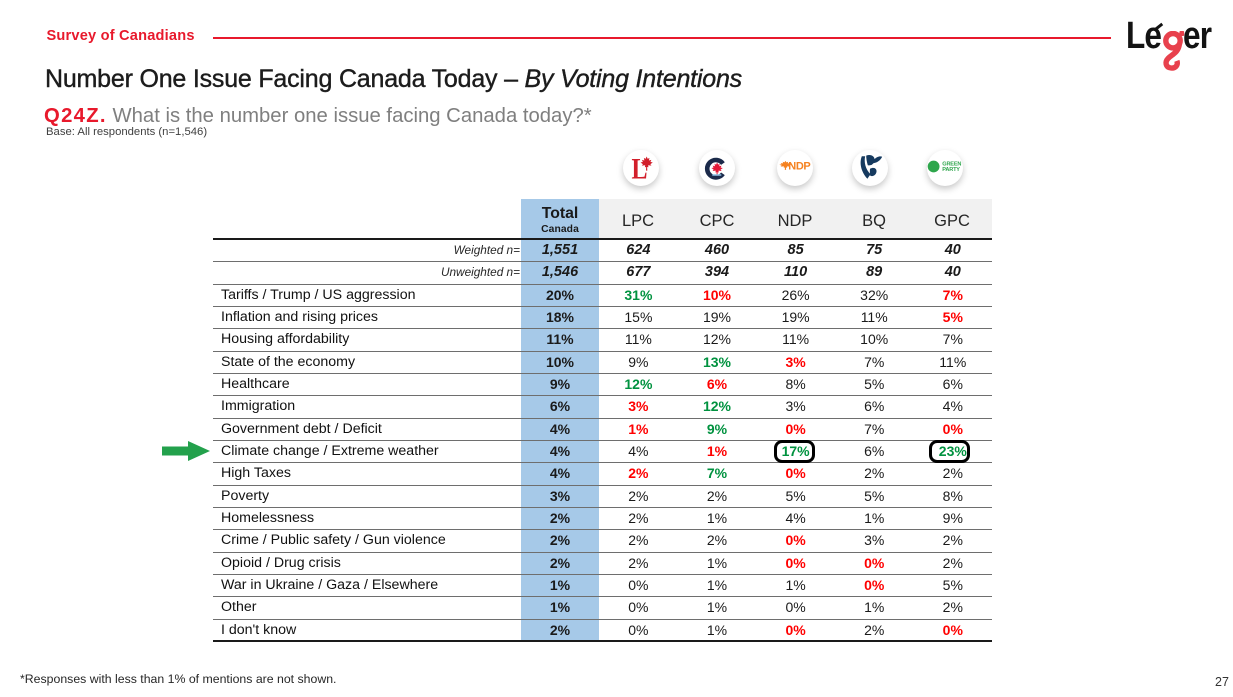  Describe the element at coordinates (951, 170) in the screenshot. I see `svg-text: PARTY` at that location.